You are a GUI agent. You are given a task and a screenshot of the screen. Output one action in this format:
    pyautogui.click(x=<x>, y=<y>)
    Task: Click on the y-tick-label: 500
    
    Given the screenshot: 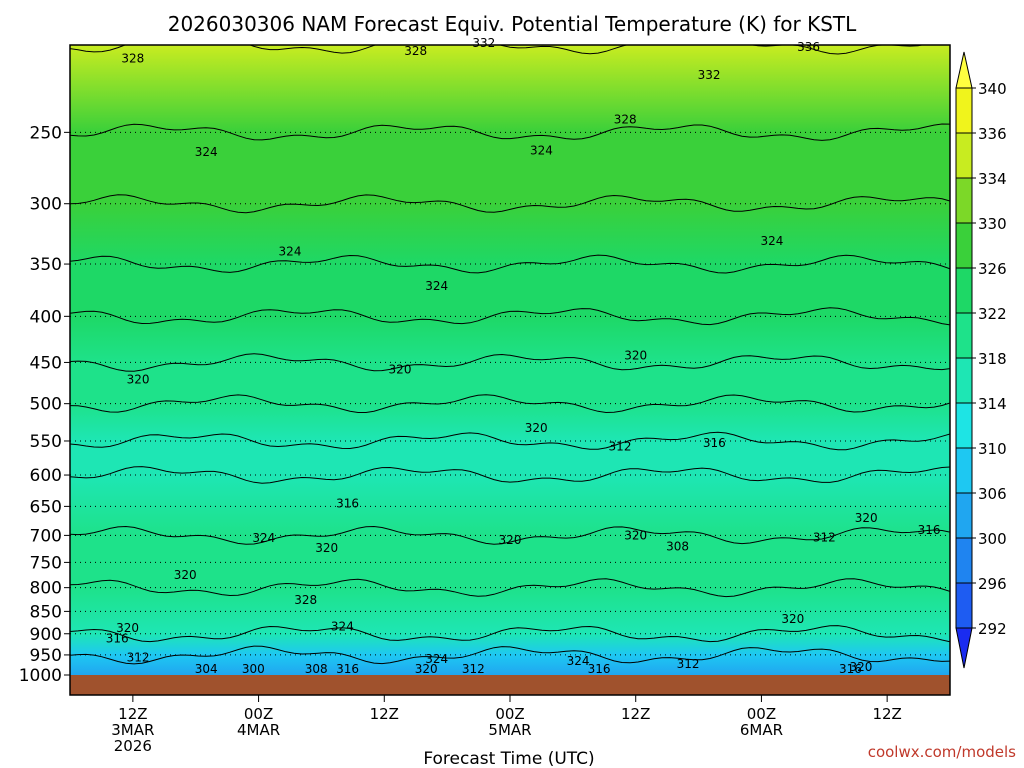 What is the action you would take?
    pyautogui.click(x=46, y=405)
    